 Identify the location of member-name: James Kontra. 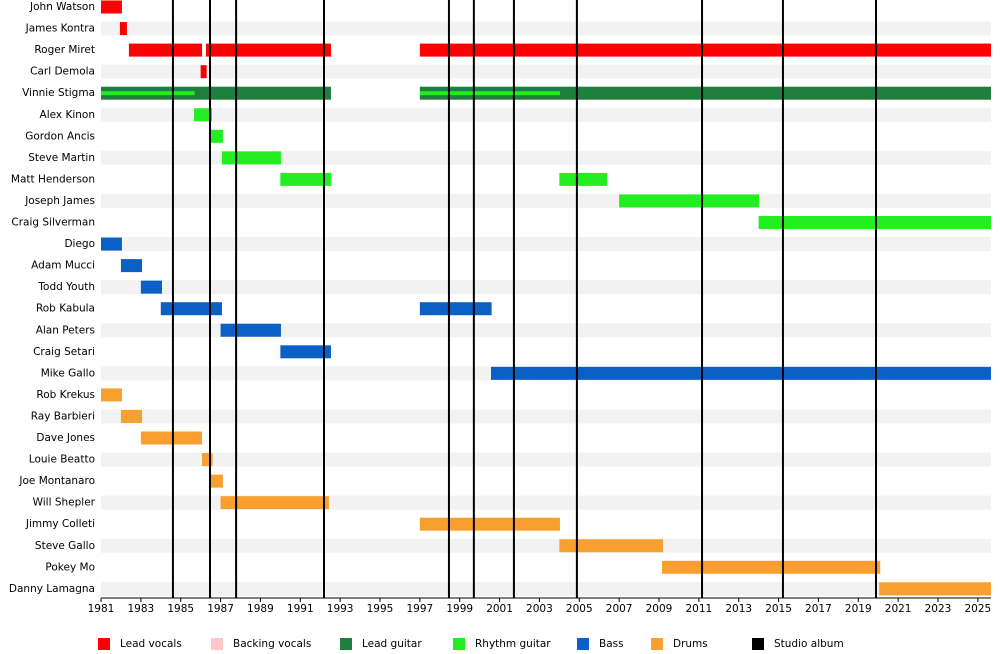
(60, 29).